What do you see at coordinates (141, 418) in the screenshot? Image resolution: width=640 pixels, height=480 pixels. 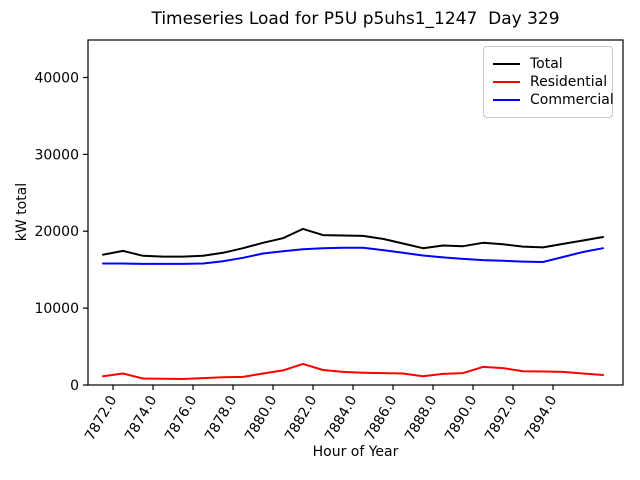 I see `x-tick-label: 7874.0` at bounding box center [141, 418].